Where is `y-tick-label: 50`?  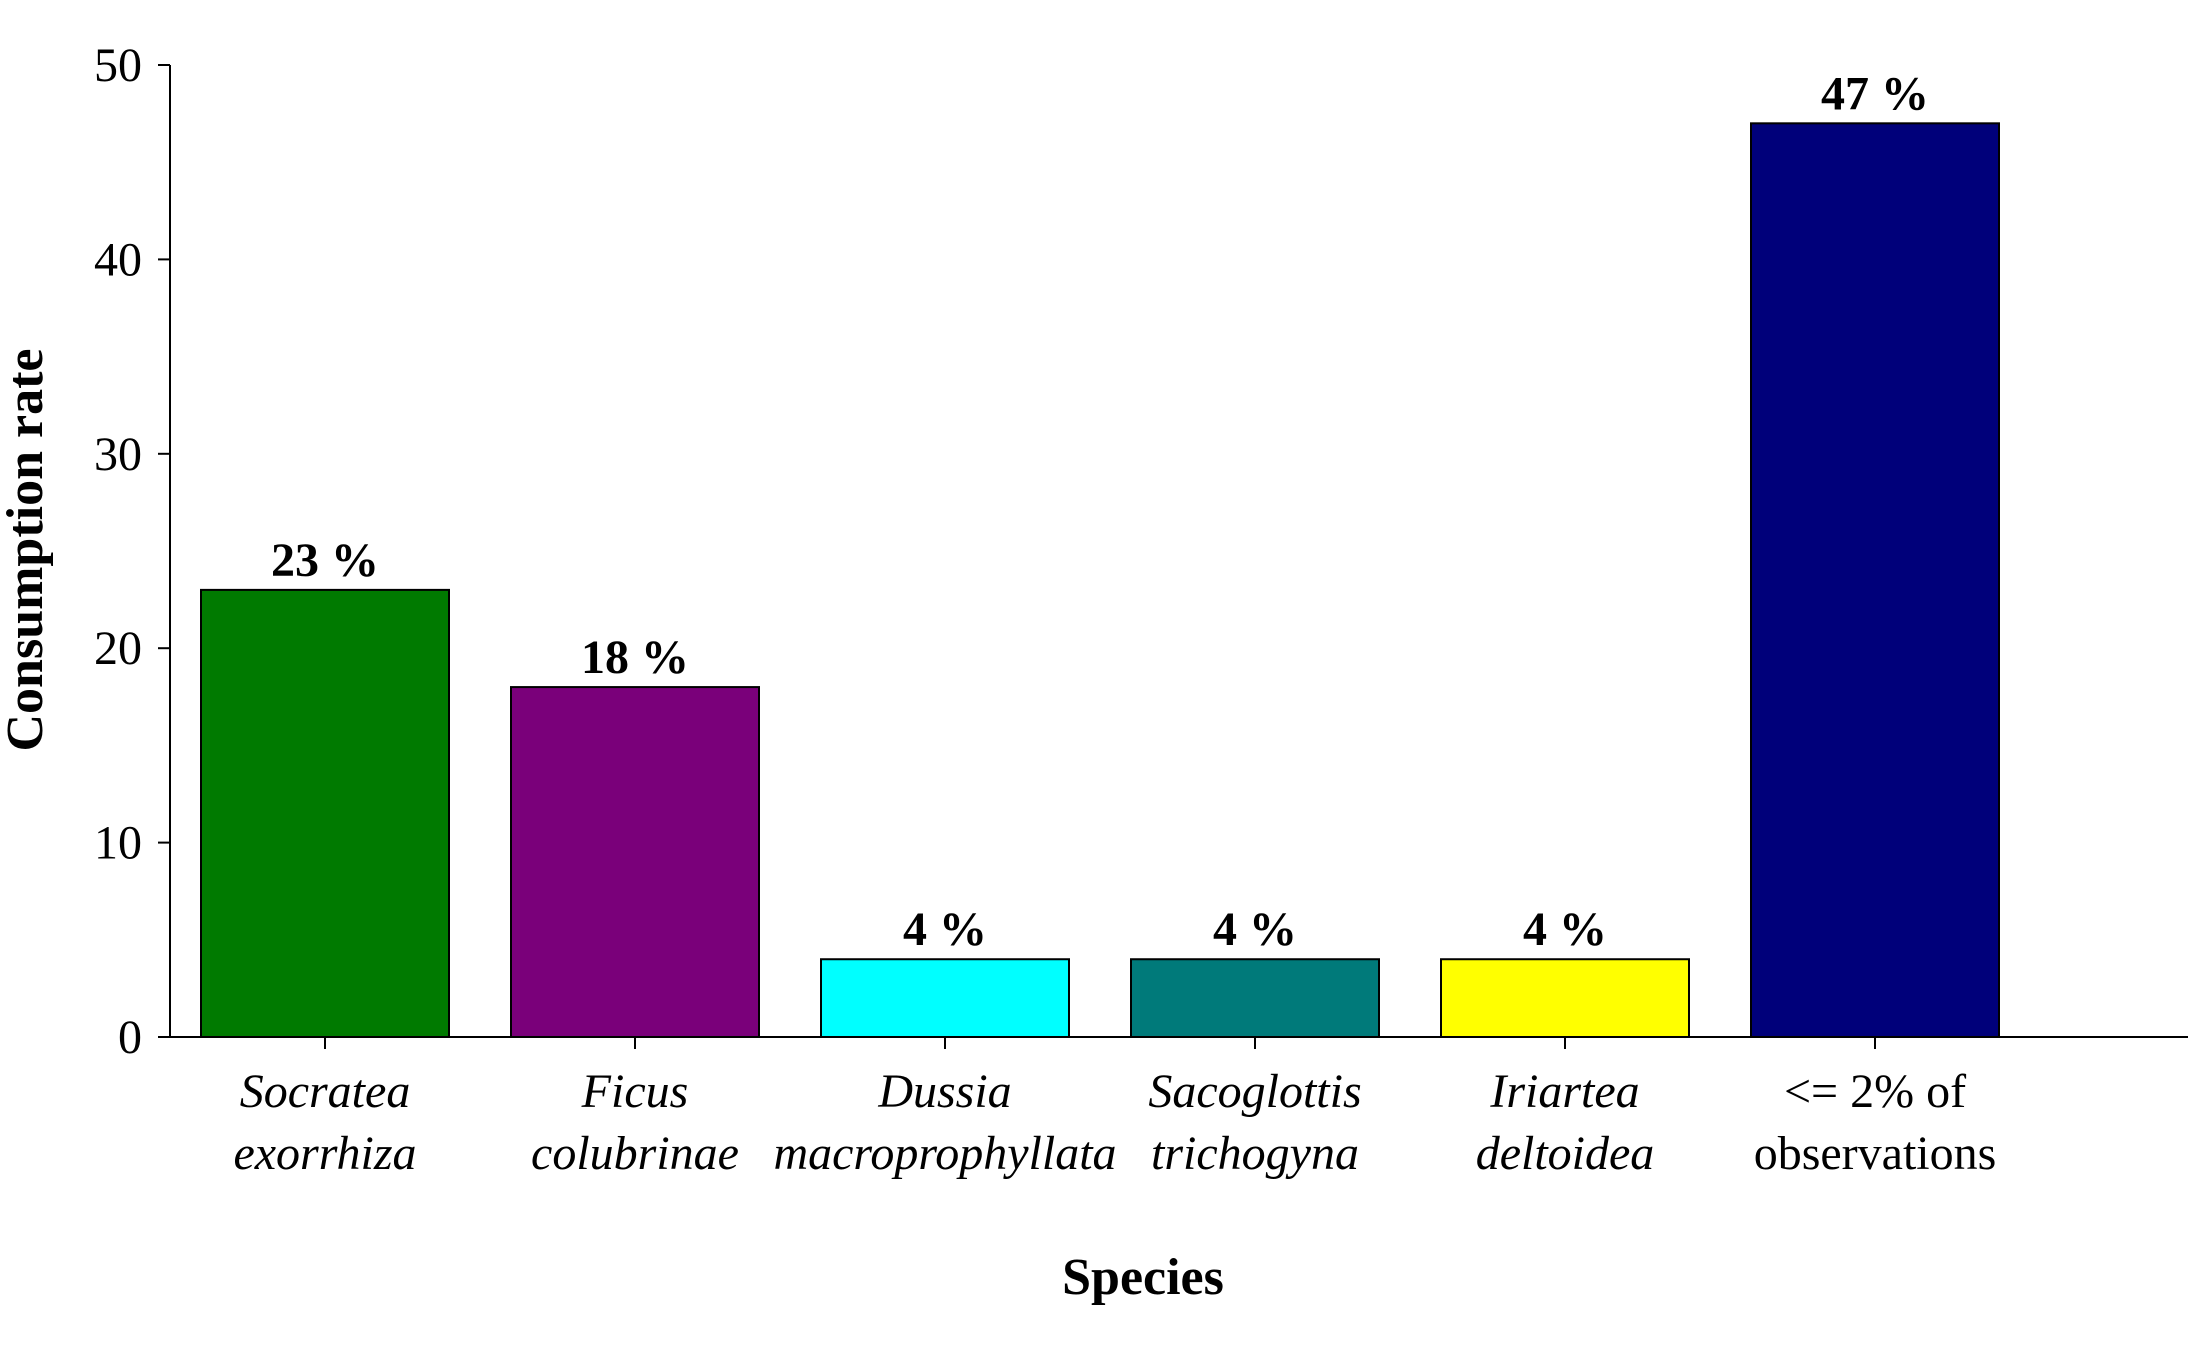 y-tick-label: 50 is located at coordinates (118, 65).